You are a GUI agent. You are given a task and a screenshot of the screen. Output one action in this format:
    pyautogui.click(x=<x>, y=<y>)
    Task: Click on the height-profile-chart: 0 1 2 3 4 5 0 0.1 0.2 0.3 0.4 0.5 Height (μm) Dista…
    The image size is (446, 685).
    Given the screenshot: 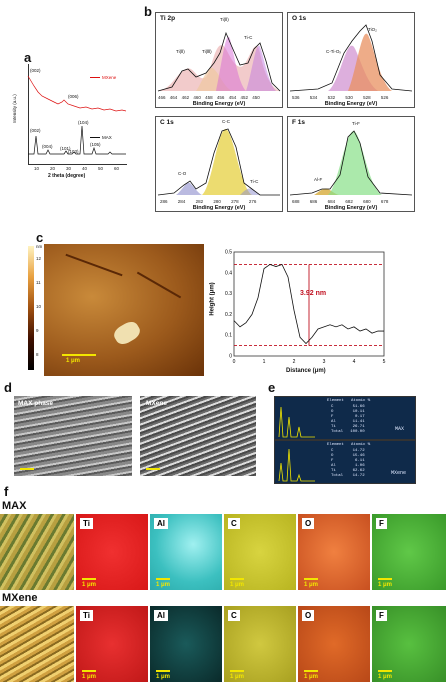 What is the action you would take?
    pyautogui.click(x=315, y=312)
    